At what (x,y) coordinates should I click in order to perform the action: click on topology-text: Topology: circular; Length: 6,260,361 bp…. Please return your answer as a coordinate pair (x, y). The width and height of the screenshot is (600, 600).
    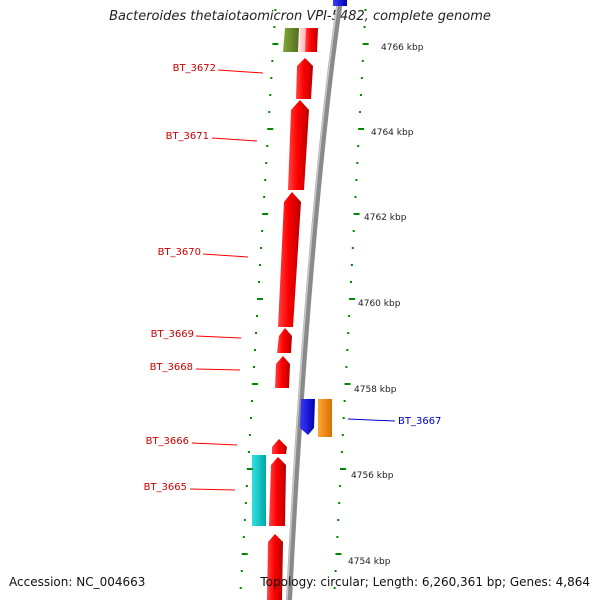
    Looking at the image, I should click on (425, 582).